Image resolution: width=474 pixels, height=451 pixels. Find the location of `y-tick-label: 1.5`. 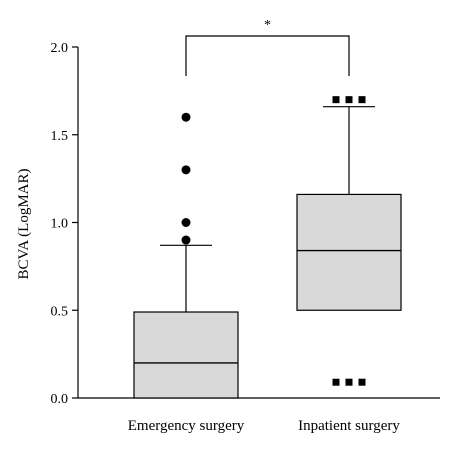

y-tick-label: 1.5 is located at coordinates (60, 136).